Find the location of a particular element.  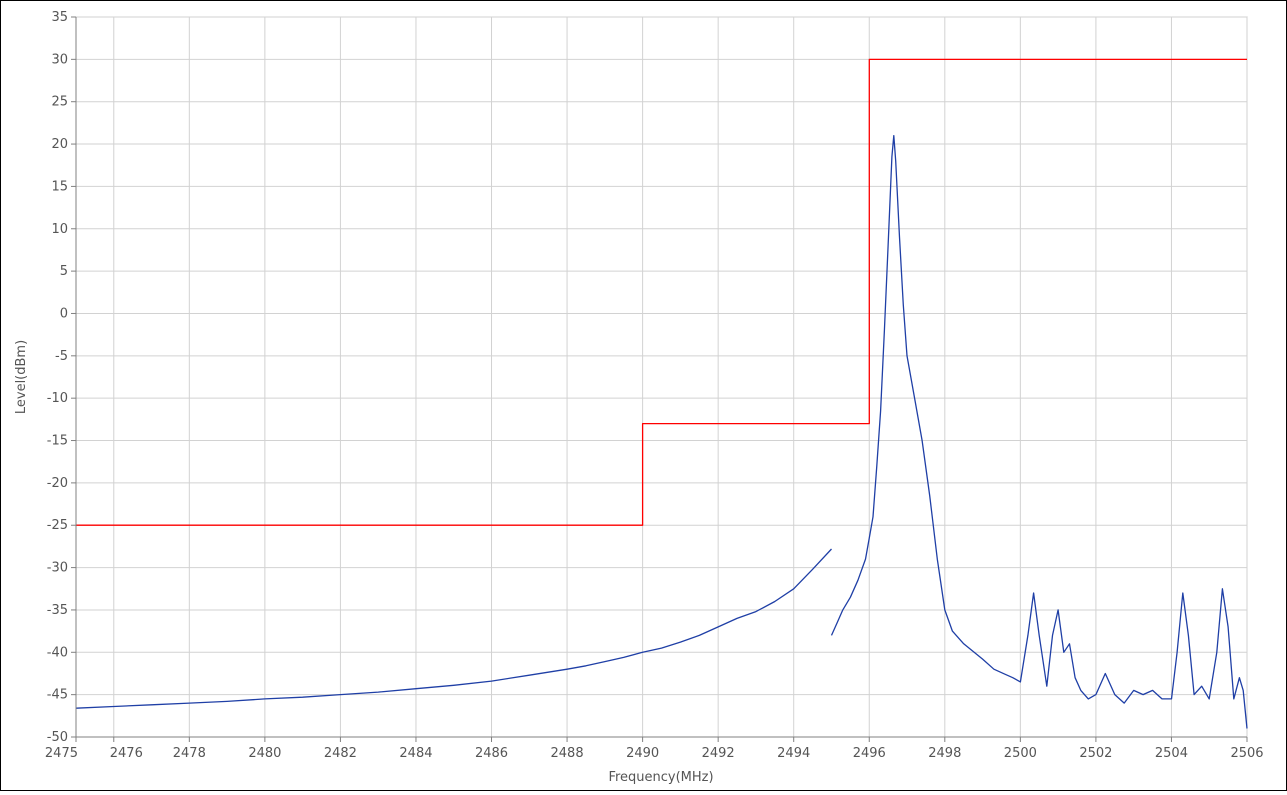

x-tick-label: 2488 is located at coordinates (567, 753).